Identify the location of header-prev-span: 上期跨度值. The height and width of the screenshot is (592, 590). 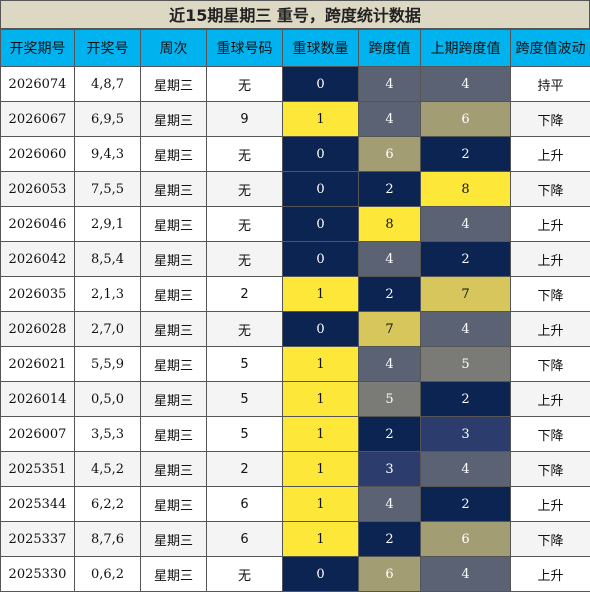
(466, 48).